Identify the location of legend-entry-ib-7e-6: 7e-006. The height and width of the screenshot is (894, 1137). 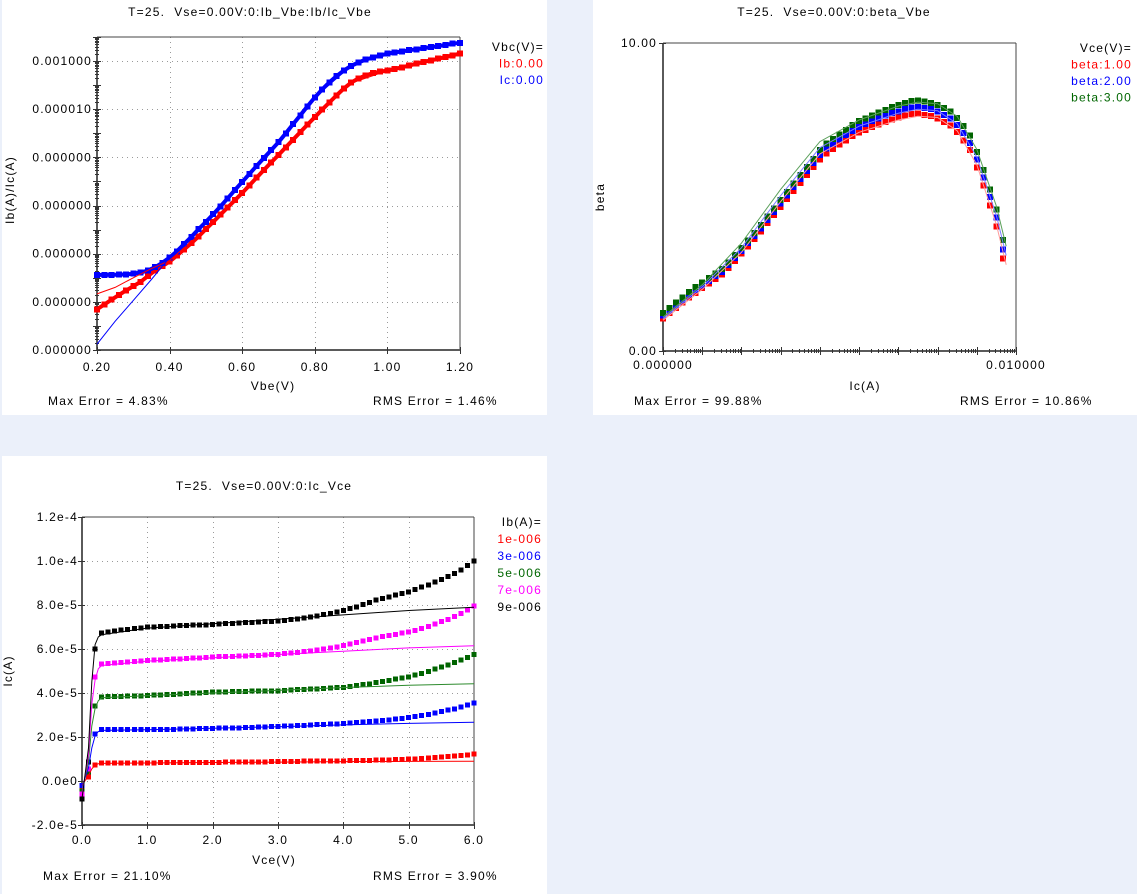
(519, 590).